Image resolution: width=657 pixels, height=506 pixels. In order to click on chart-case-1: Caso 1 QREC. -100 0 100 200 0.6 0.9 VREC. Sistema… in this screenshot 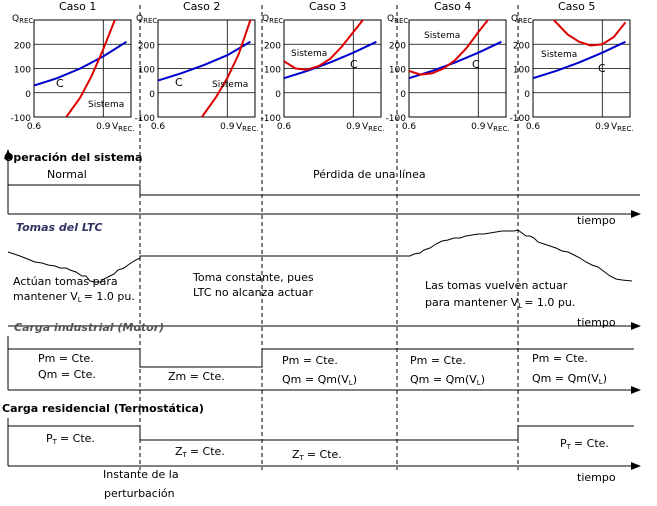, I will do `click(73, 66)`.